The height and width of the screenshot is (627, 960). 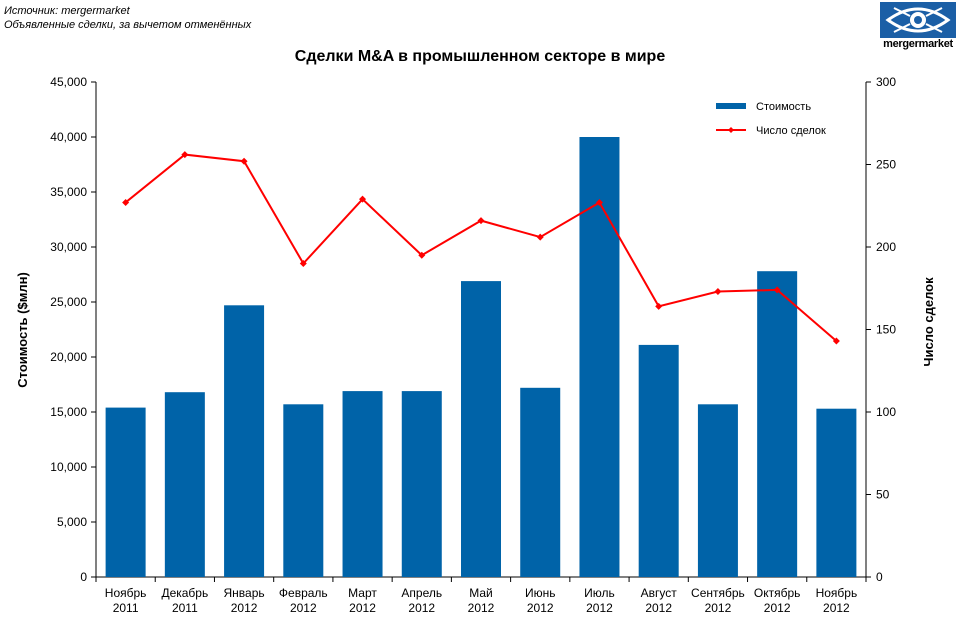 I want to click on left-tick-label: 20,000, so click(x=68, y=357).